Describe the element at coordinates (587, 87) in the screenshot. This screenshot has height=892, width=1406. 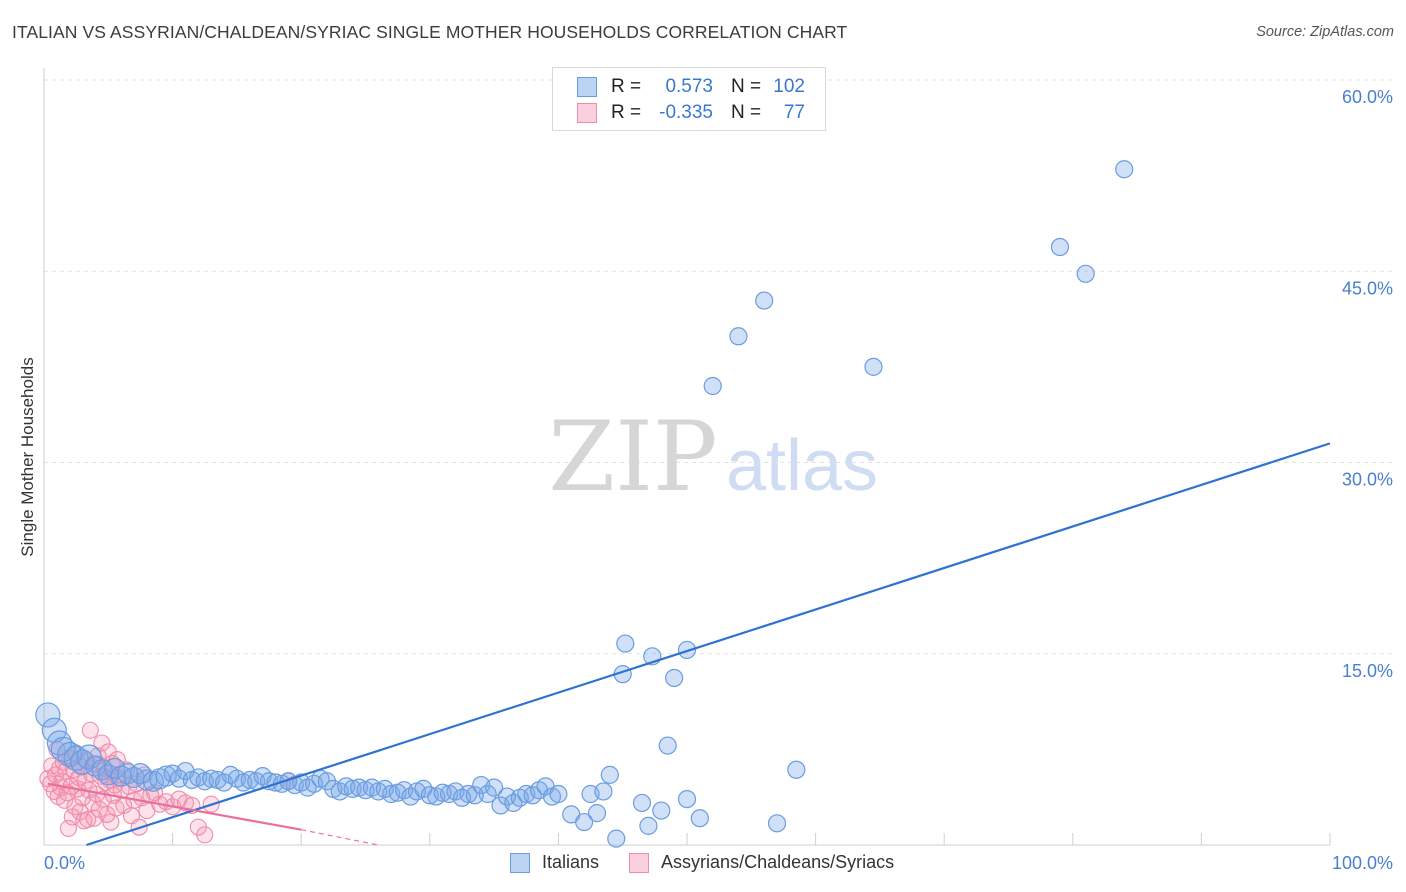
I see `legend-swatch-italians` at that location.